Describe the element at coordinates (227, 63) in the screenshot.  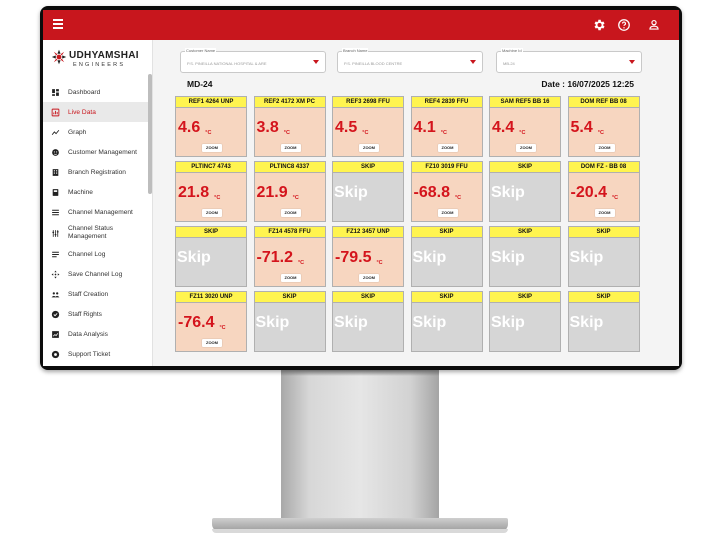
I see `customer-select-value: P.S. PINEILLA NATIONAL HOSPITAL & ARE` at that location.